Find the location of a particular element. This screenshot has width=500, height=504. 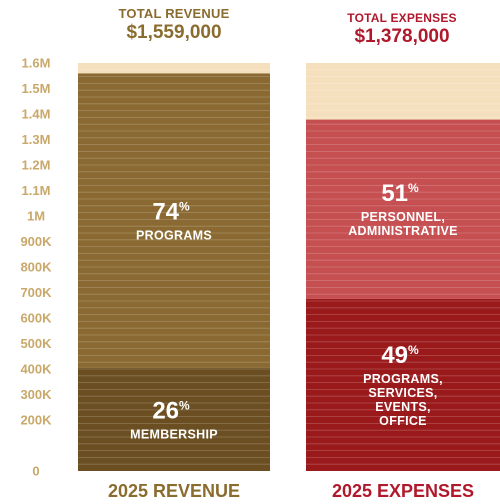

expenses-segment-percent: 51% is located at coordinates (400, 193).